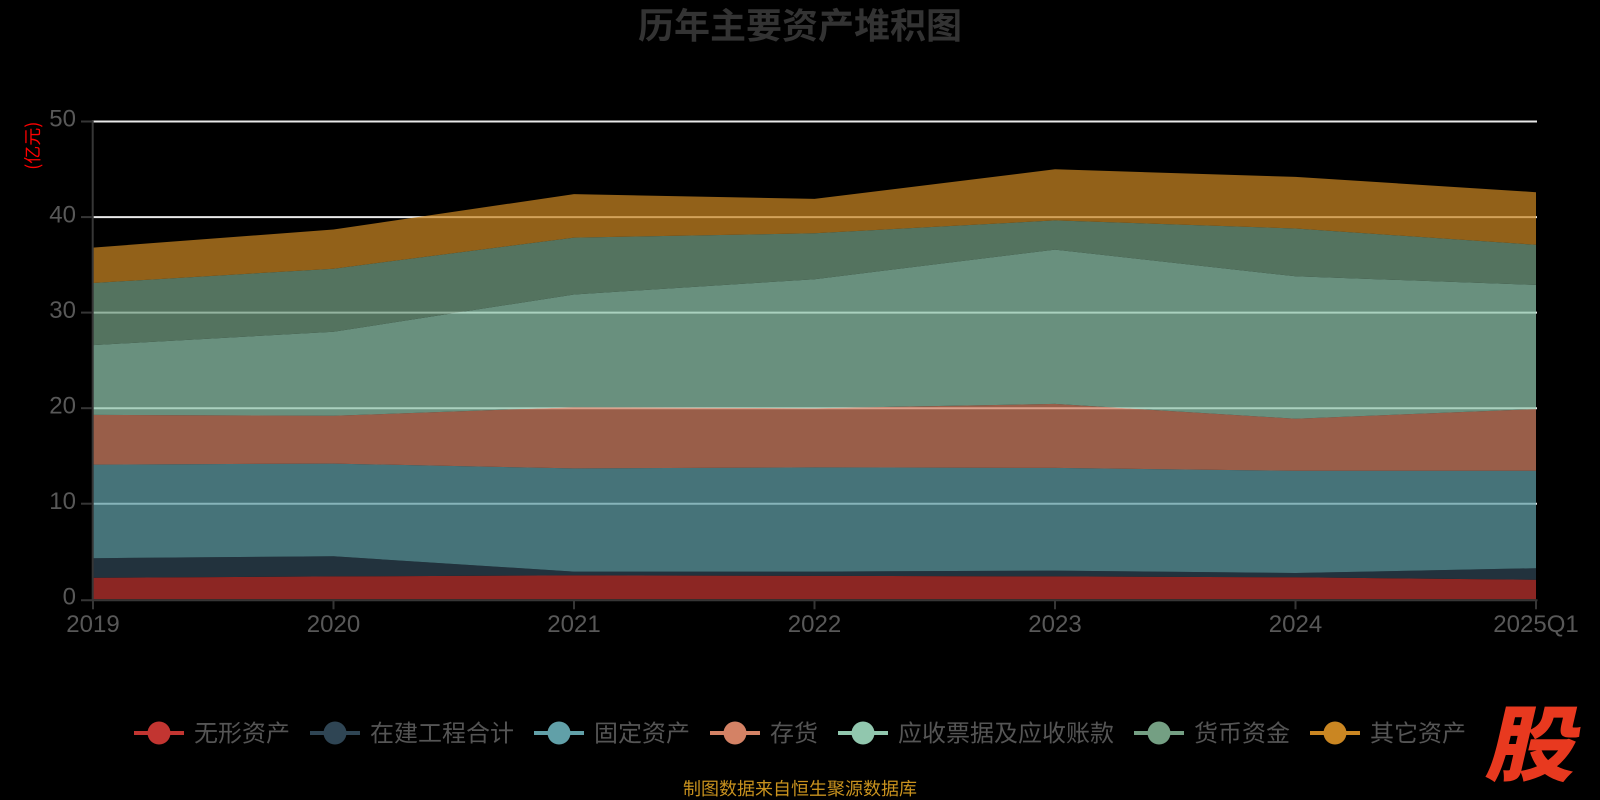 Image resolution: width=1600 pixels, height=800 pixels. Describe the element at coordinates (92, 624) in the screenshot. I see `svg-text: 2019` at that location.